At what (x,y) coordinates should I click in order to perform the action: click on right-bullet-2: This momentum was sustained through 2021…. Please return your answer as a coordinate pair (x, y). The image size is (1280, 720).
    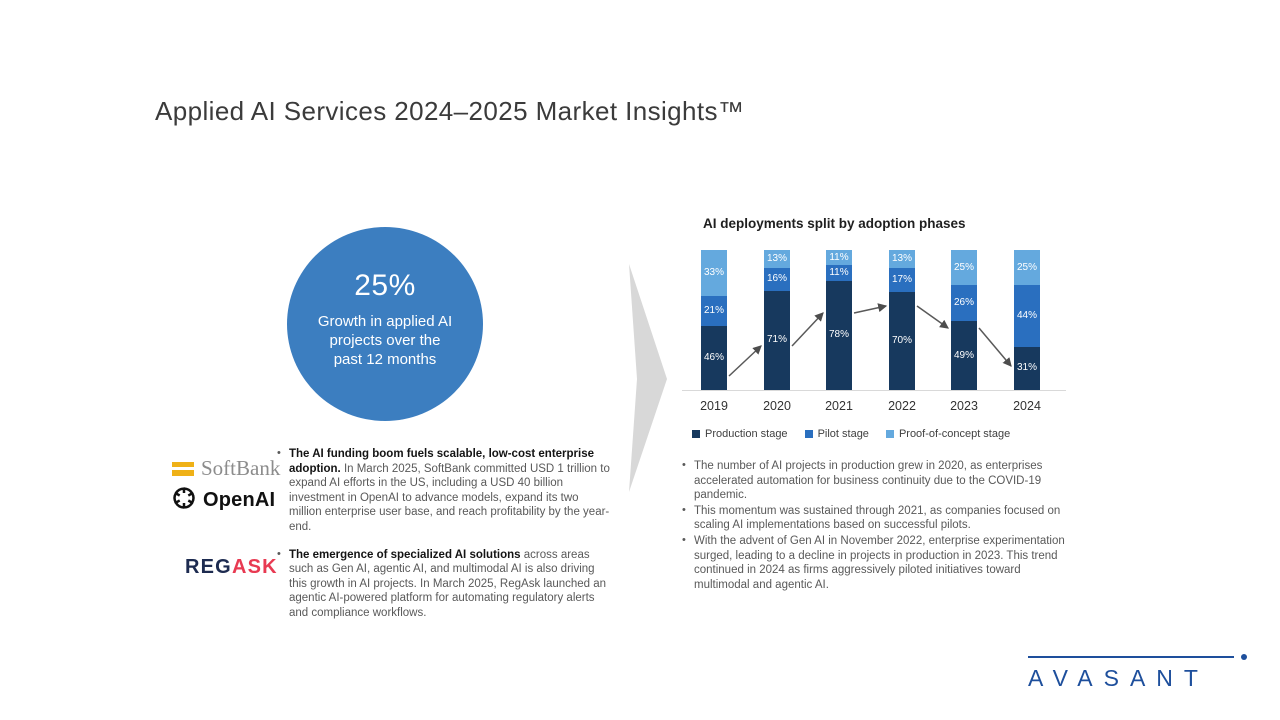
    Looking at the image, I should click on (880, 518).